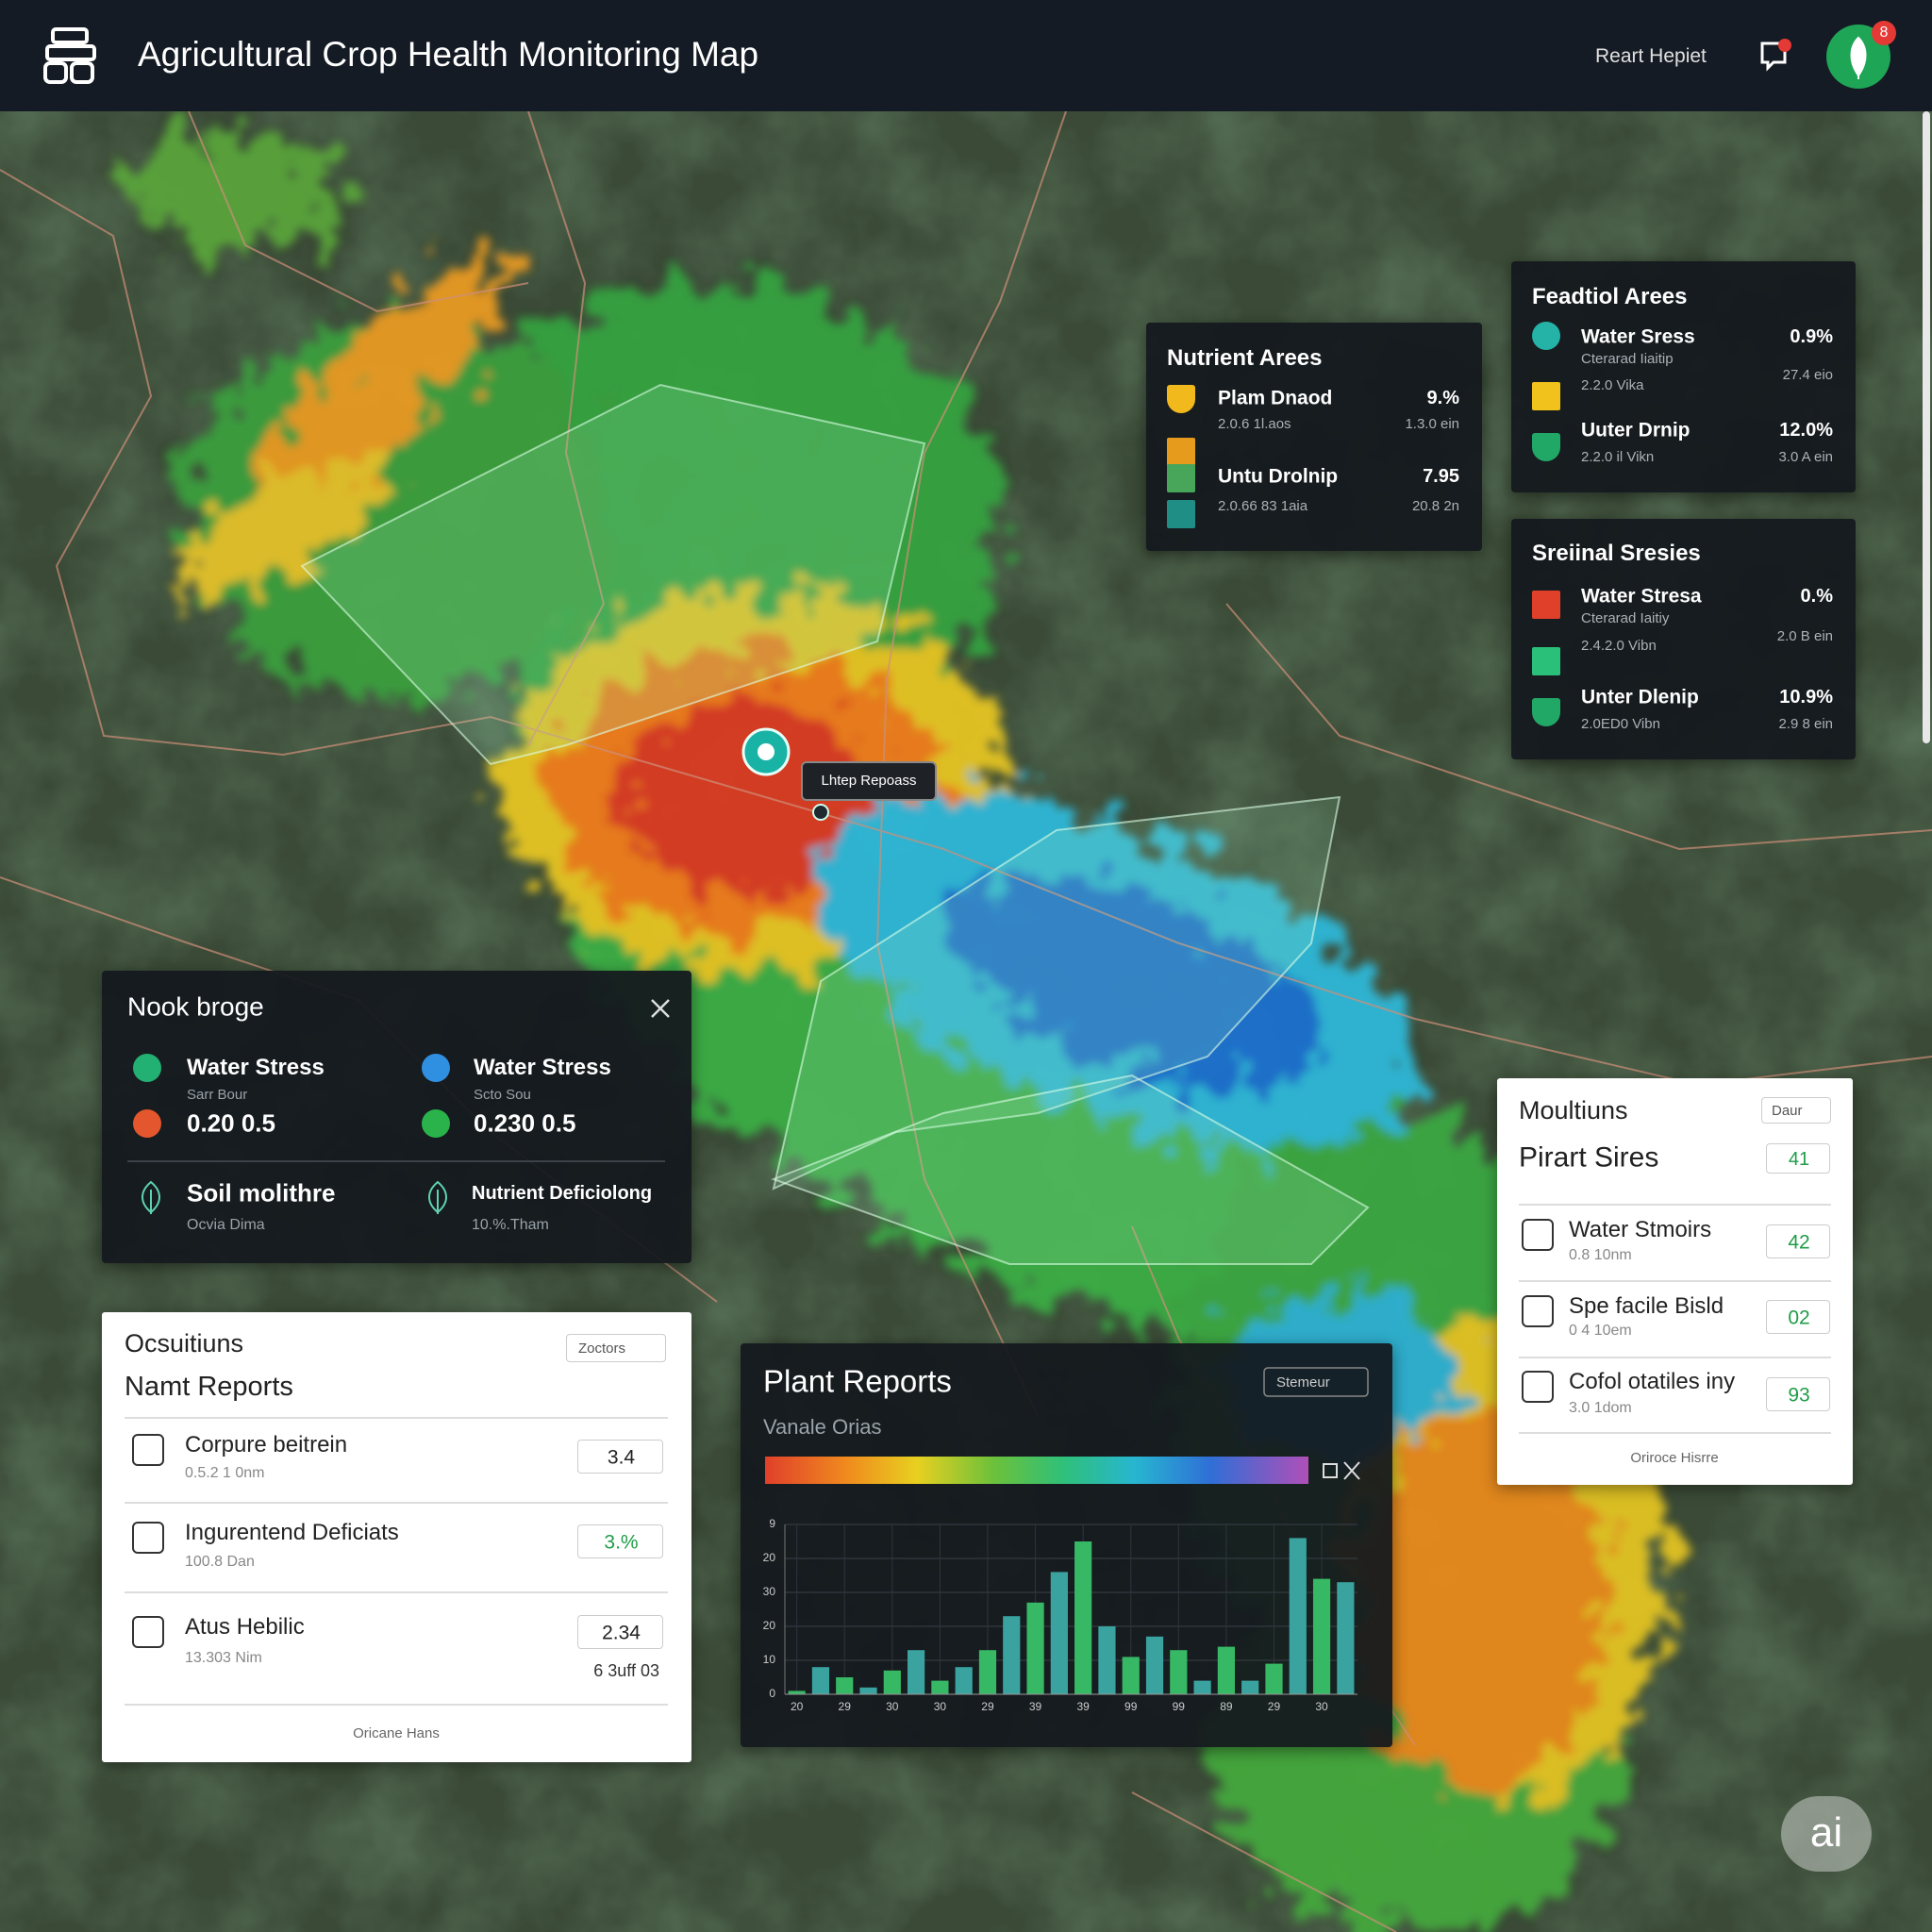 The width and height of the screenshot is (1932, 1932). What do you see at coordinates (1798, 1394) in the screenshot?
I see `row-value-box: 93` at bounding box center [1798, 1394].